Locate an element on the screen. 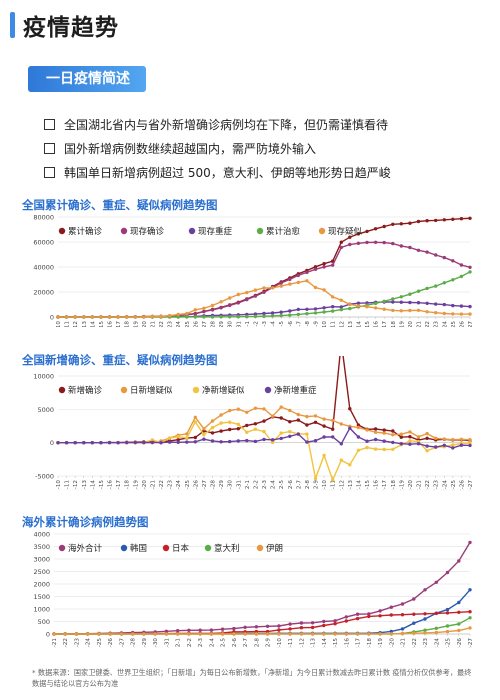 The image size is (500, 700). y-tick-label: 2500 is located at coordinates (41, 572).